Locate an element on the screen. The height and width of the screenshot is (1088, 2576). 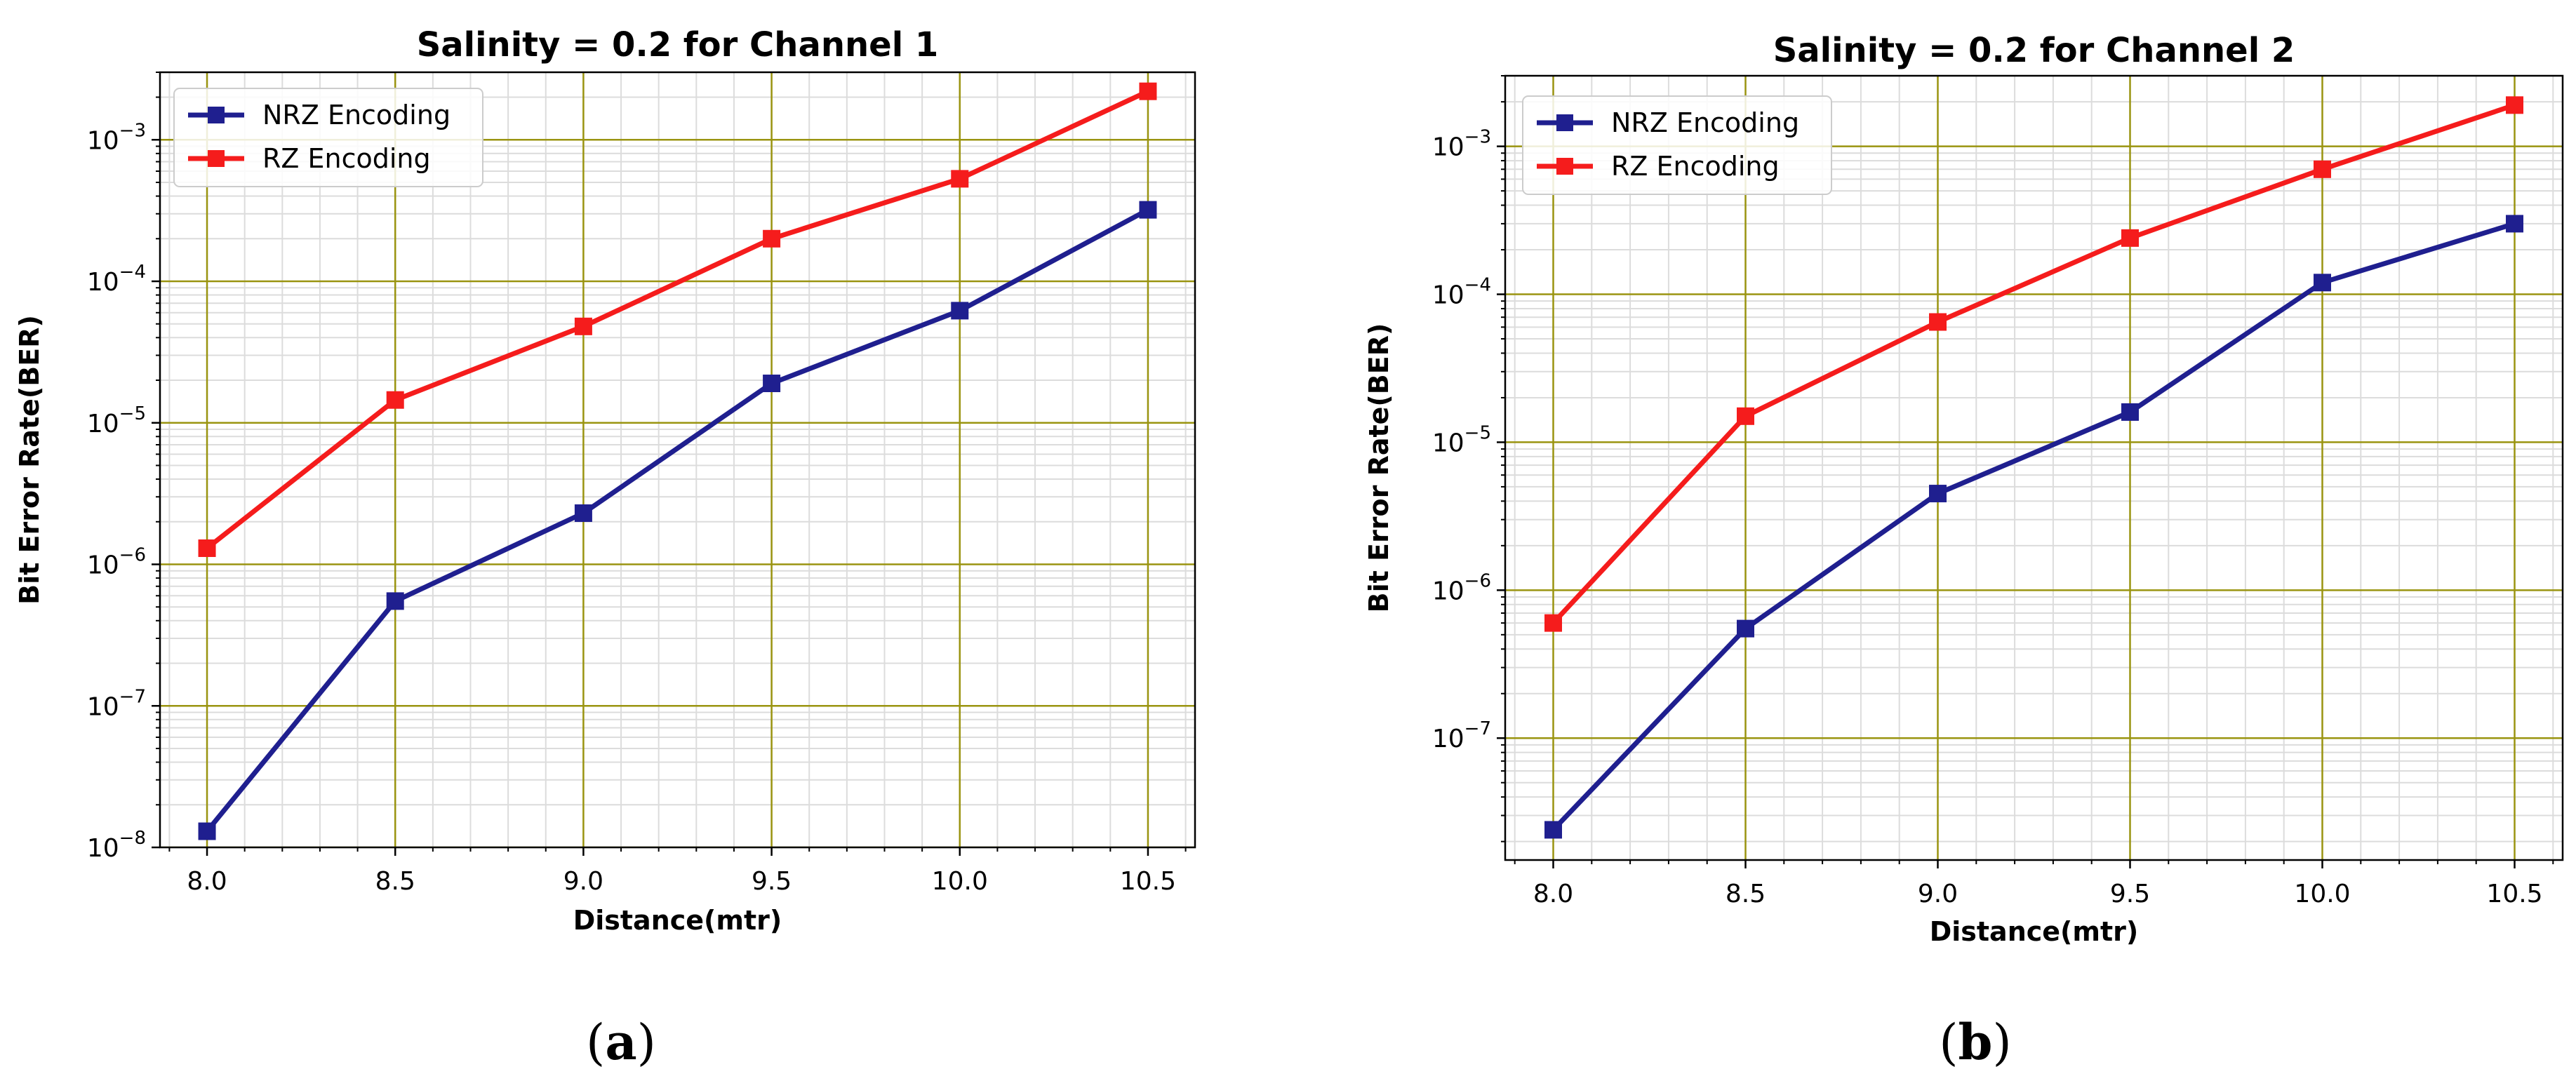
chart-title: Salinity = 0.2 for Channel 1 is located at coordinates (678, 45).